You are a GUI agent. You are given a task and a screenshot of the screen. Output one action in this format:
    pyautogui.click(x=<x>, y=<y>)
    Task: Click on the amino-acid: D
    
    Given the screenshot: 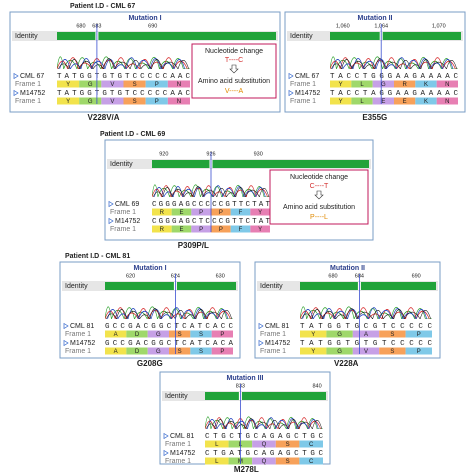 What is the action you would take?
    pyautogui.click(x=137, y=335)
    